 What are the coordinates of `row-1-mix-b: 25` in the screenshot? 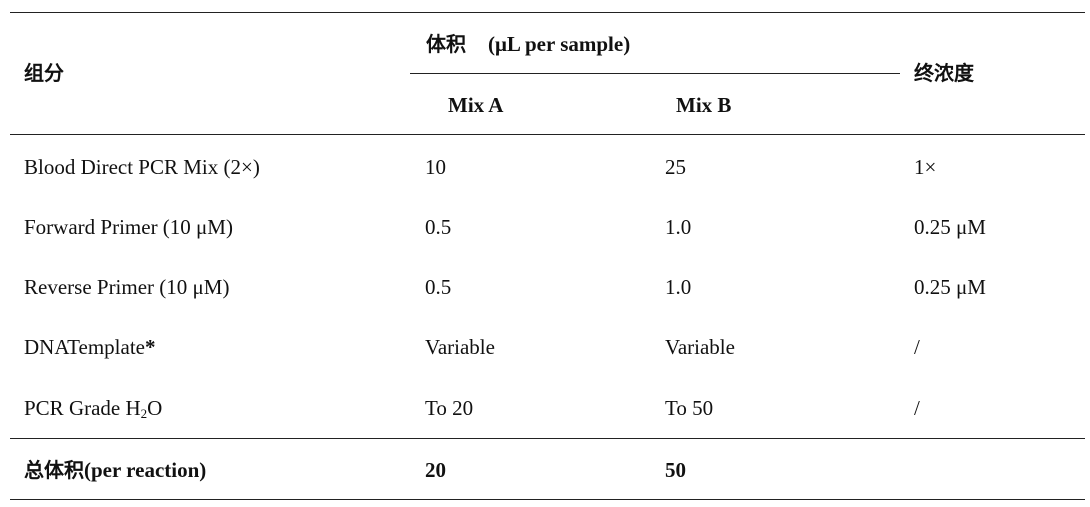 It's located at (675, 167).